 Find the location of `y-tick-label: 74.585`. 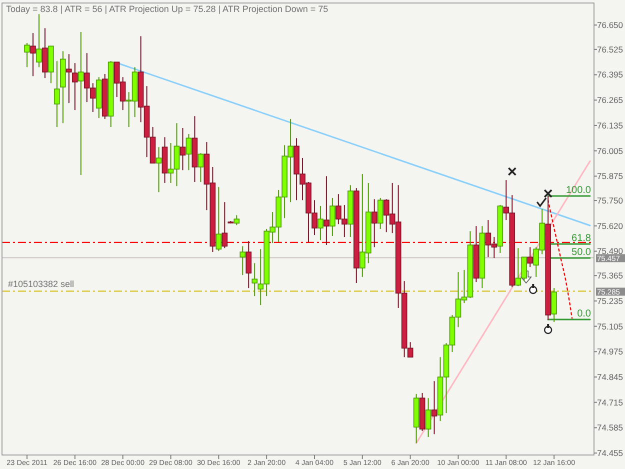

y-tick-label: 74.585 is located at coordinates (610, 427).